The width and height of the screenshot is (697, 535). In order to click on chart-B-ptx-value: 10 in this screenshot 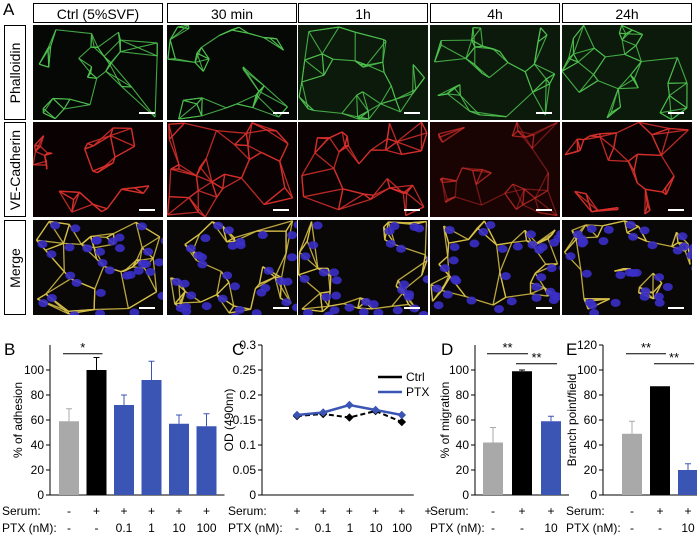, I will do `click(179, 528)`.